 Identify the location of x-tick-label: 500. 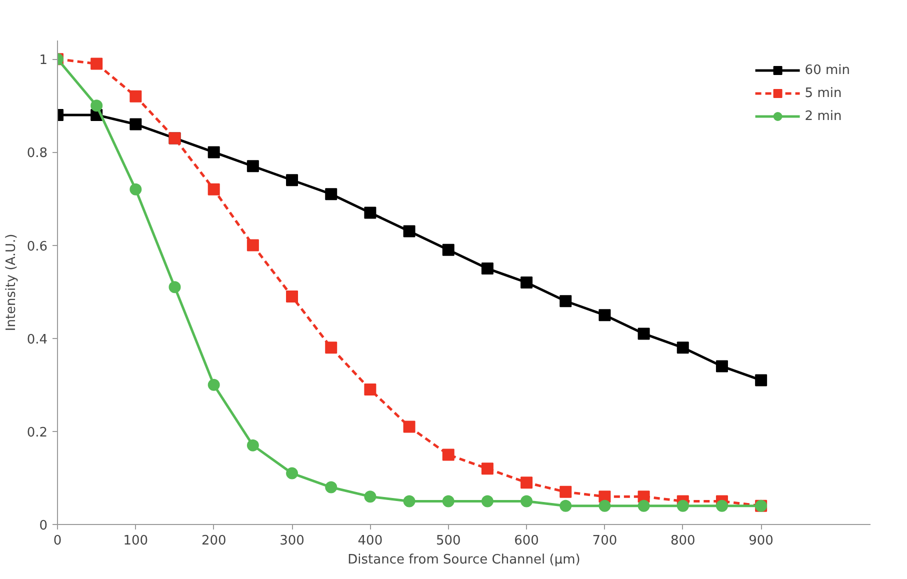
(448, 541).